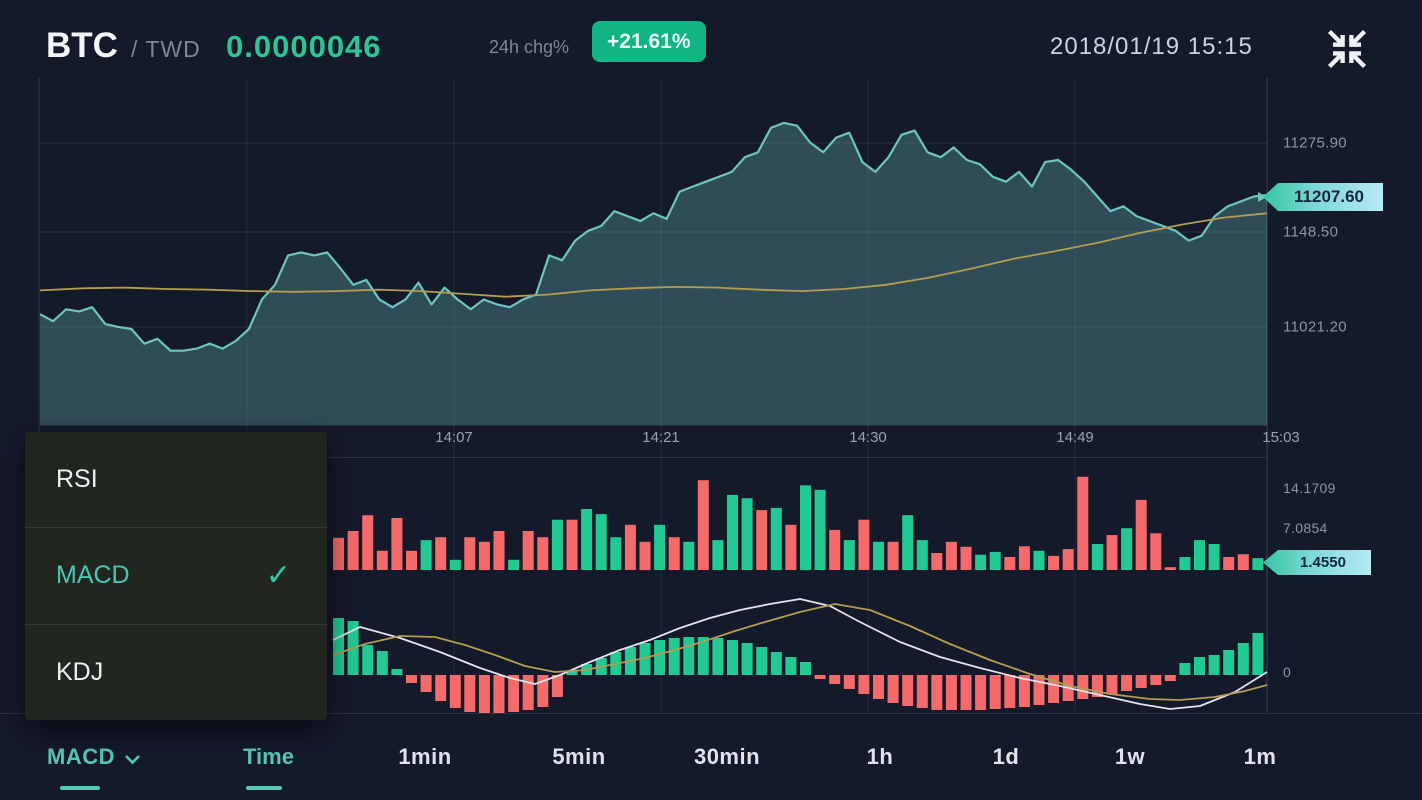  What do you see at coordinates (94, 757) in the screenshot?
I see `indicator-toggle-button: MACD` at bounding box center [94, 757].